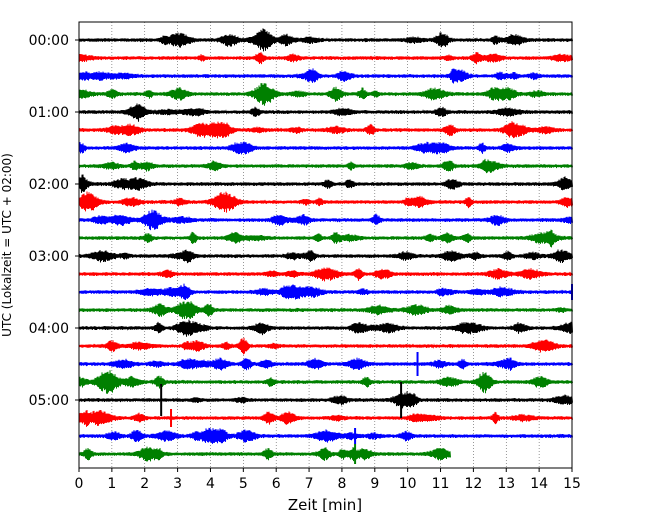  What do you see at coordinates (49, 41) in the screenshot?
I see `y-tick-label: 00:00` at bounding box center [49, 41].